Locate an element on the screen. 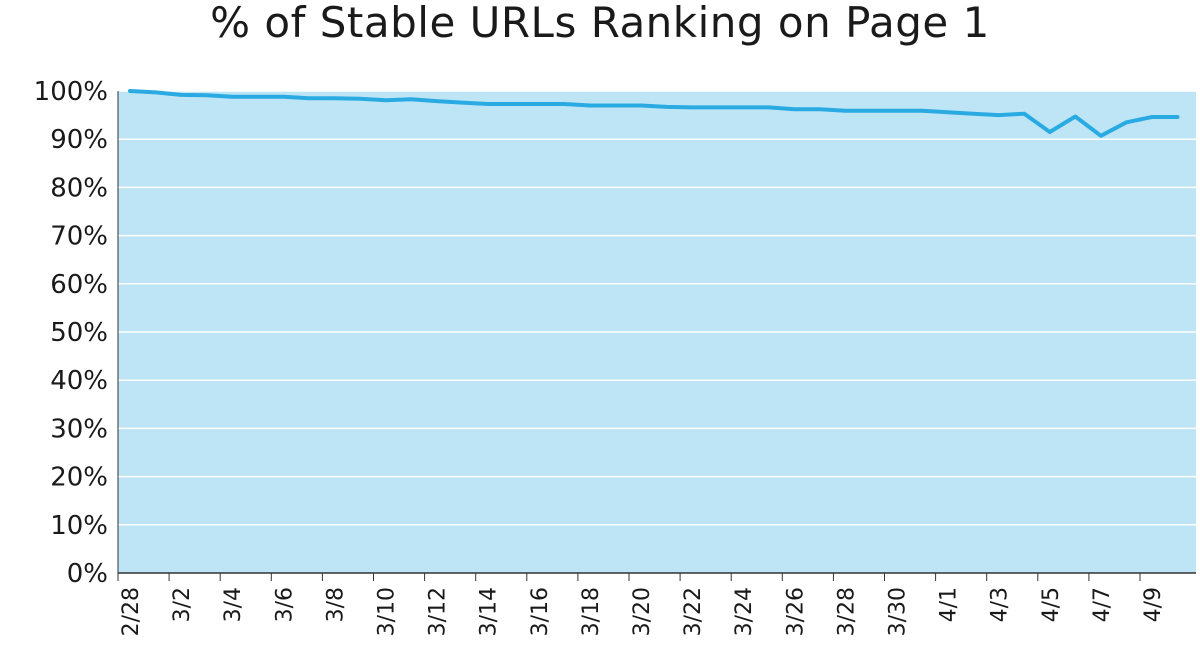 This screenshot has width=1200, height=660. x-tick-label: 4/5 is located at coordinates (1051, 604).